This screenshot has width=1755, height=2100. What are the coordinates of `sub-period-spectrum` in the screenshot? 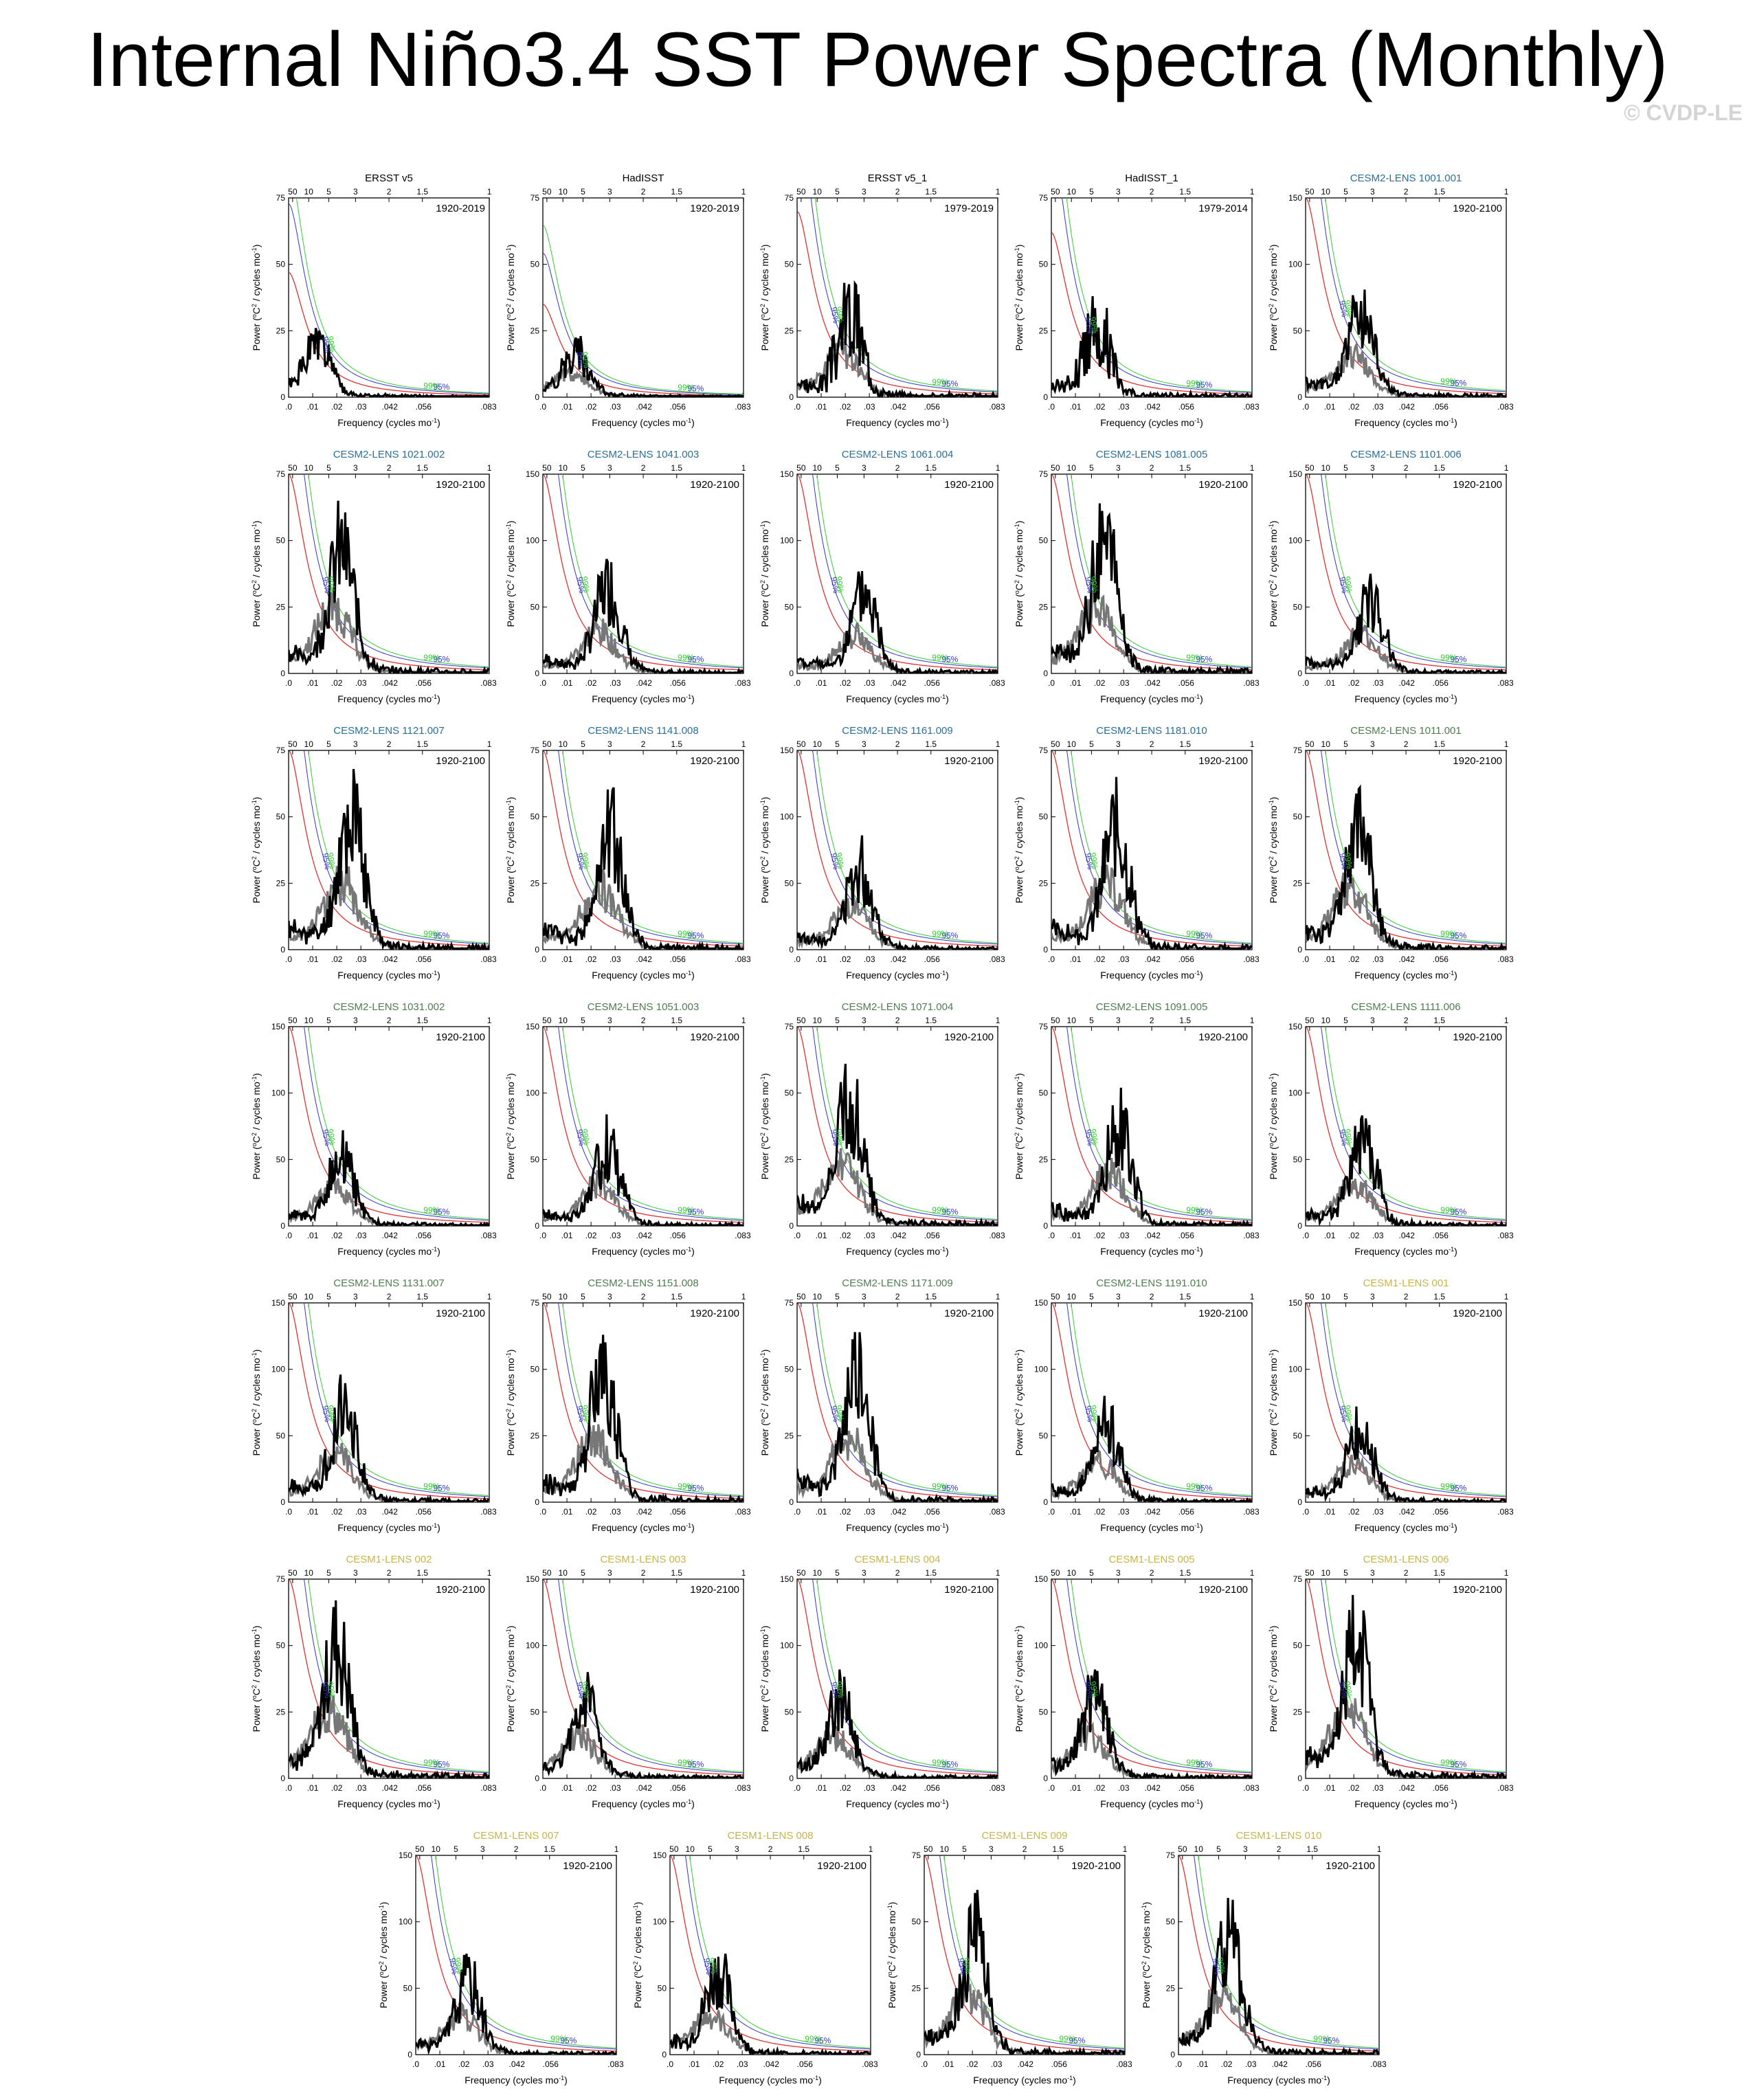 It's located at (1406, 1202).